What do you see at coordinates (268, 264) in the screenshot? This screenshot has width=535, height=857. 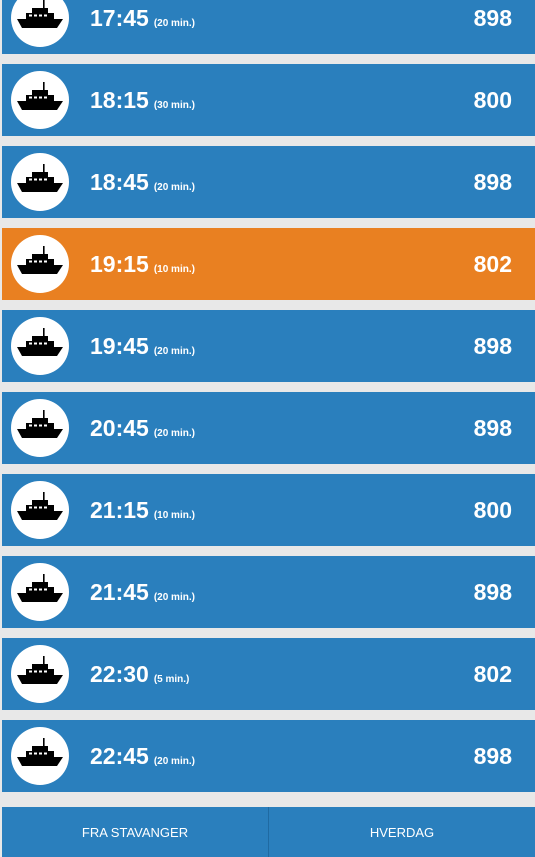 I see `departure-row: 19:15 (10 min.) 802` at bounding box center [268, 264].